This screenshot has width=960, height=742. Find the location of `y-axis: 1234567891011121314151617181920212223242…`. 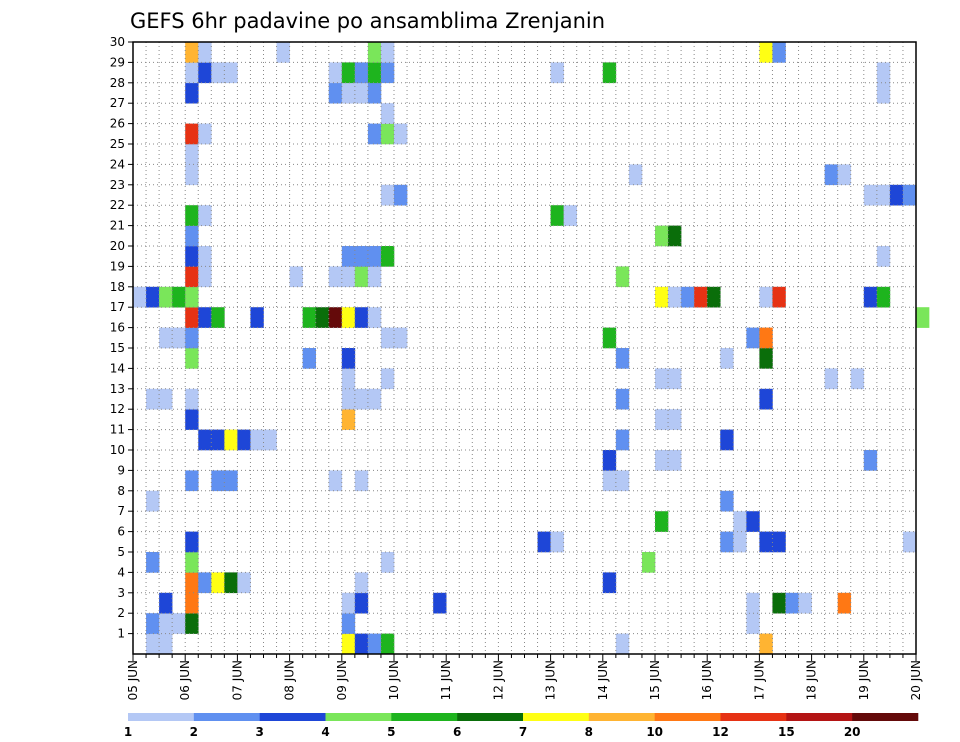

y-axis: 1234567891011121314151617181920212223242… is located at coordinates (121, 338).